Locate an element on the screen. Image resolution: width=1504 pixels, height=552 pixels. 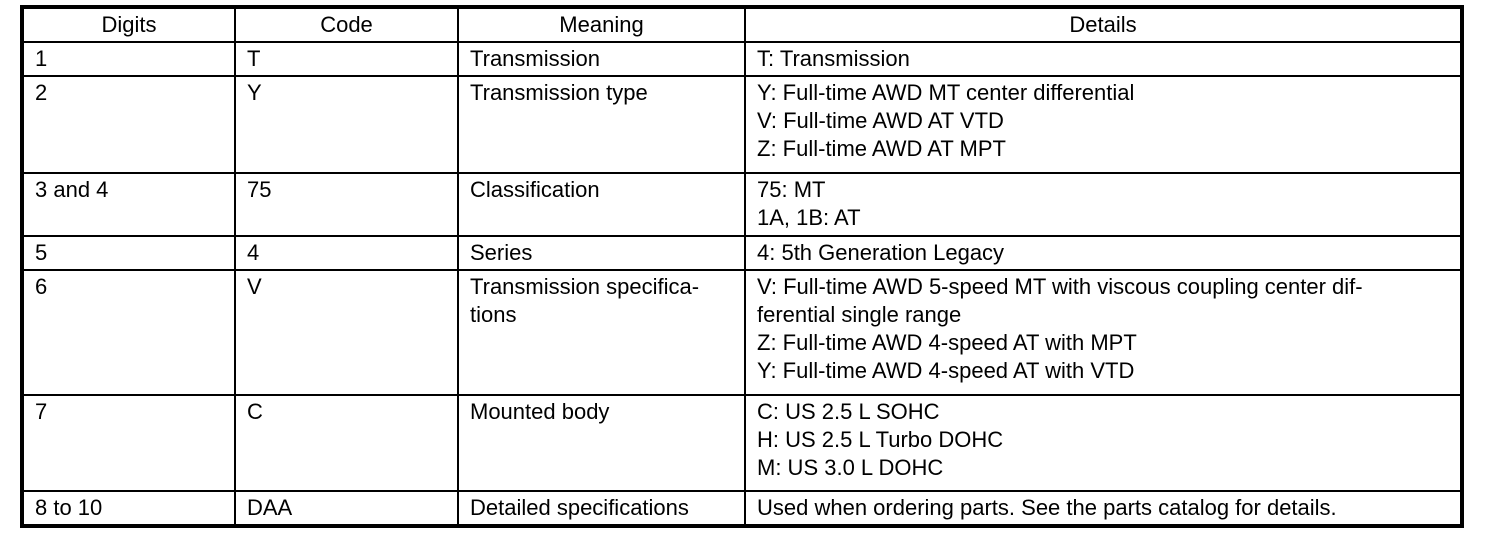
code-cell: Y is located at coordinates (346, 124).